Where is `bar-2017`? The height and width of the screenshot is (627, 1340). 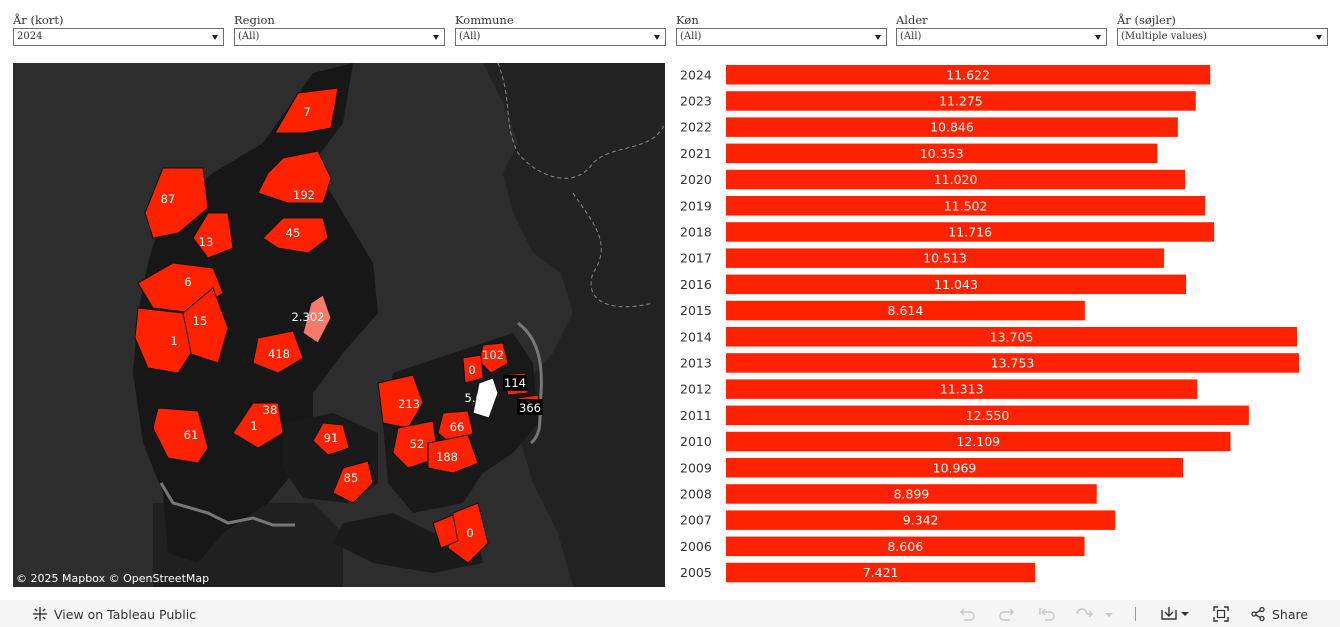 bar-2017 is located at coordinates (945, 258).